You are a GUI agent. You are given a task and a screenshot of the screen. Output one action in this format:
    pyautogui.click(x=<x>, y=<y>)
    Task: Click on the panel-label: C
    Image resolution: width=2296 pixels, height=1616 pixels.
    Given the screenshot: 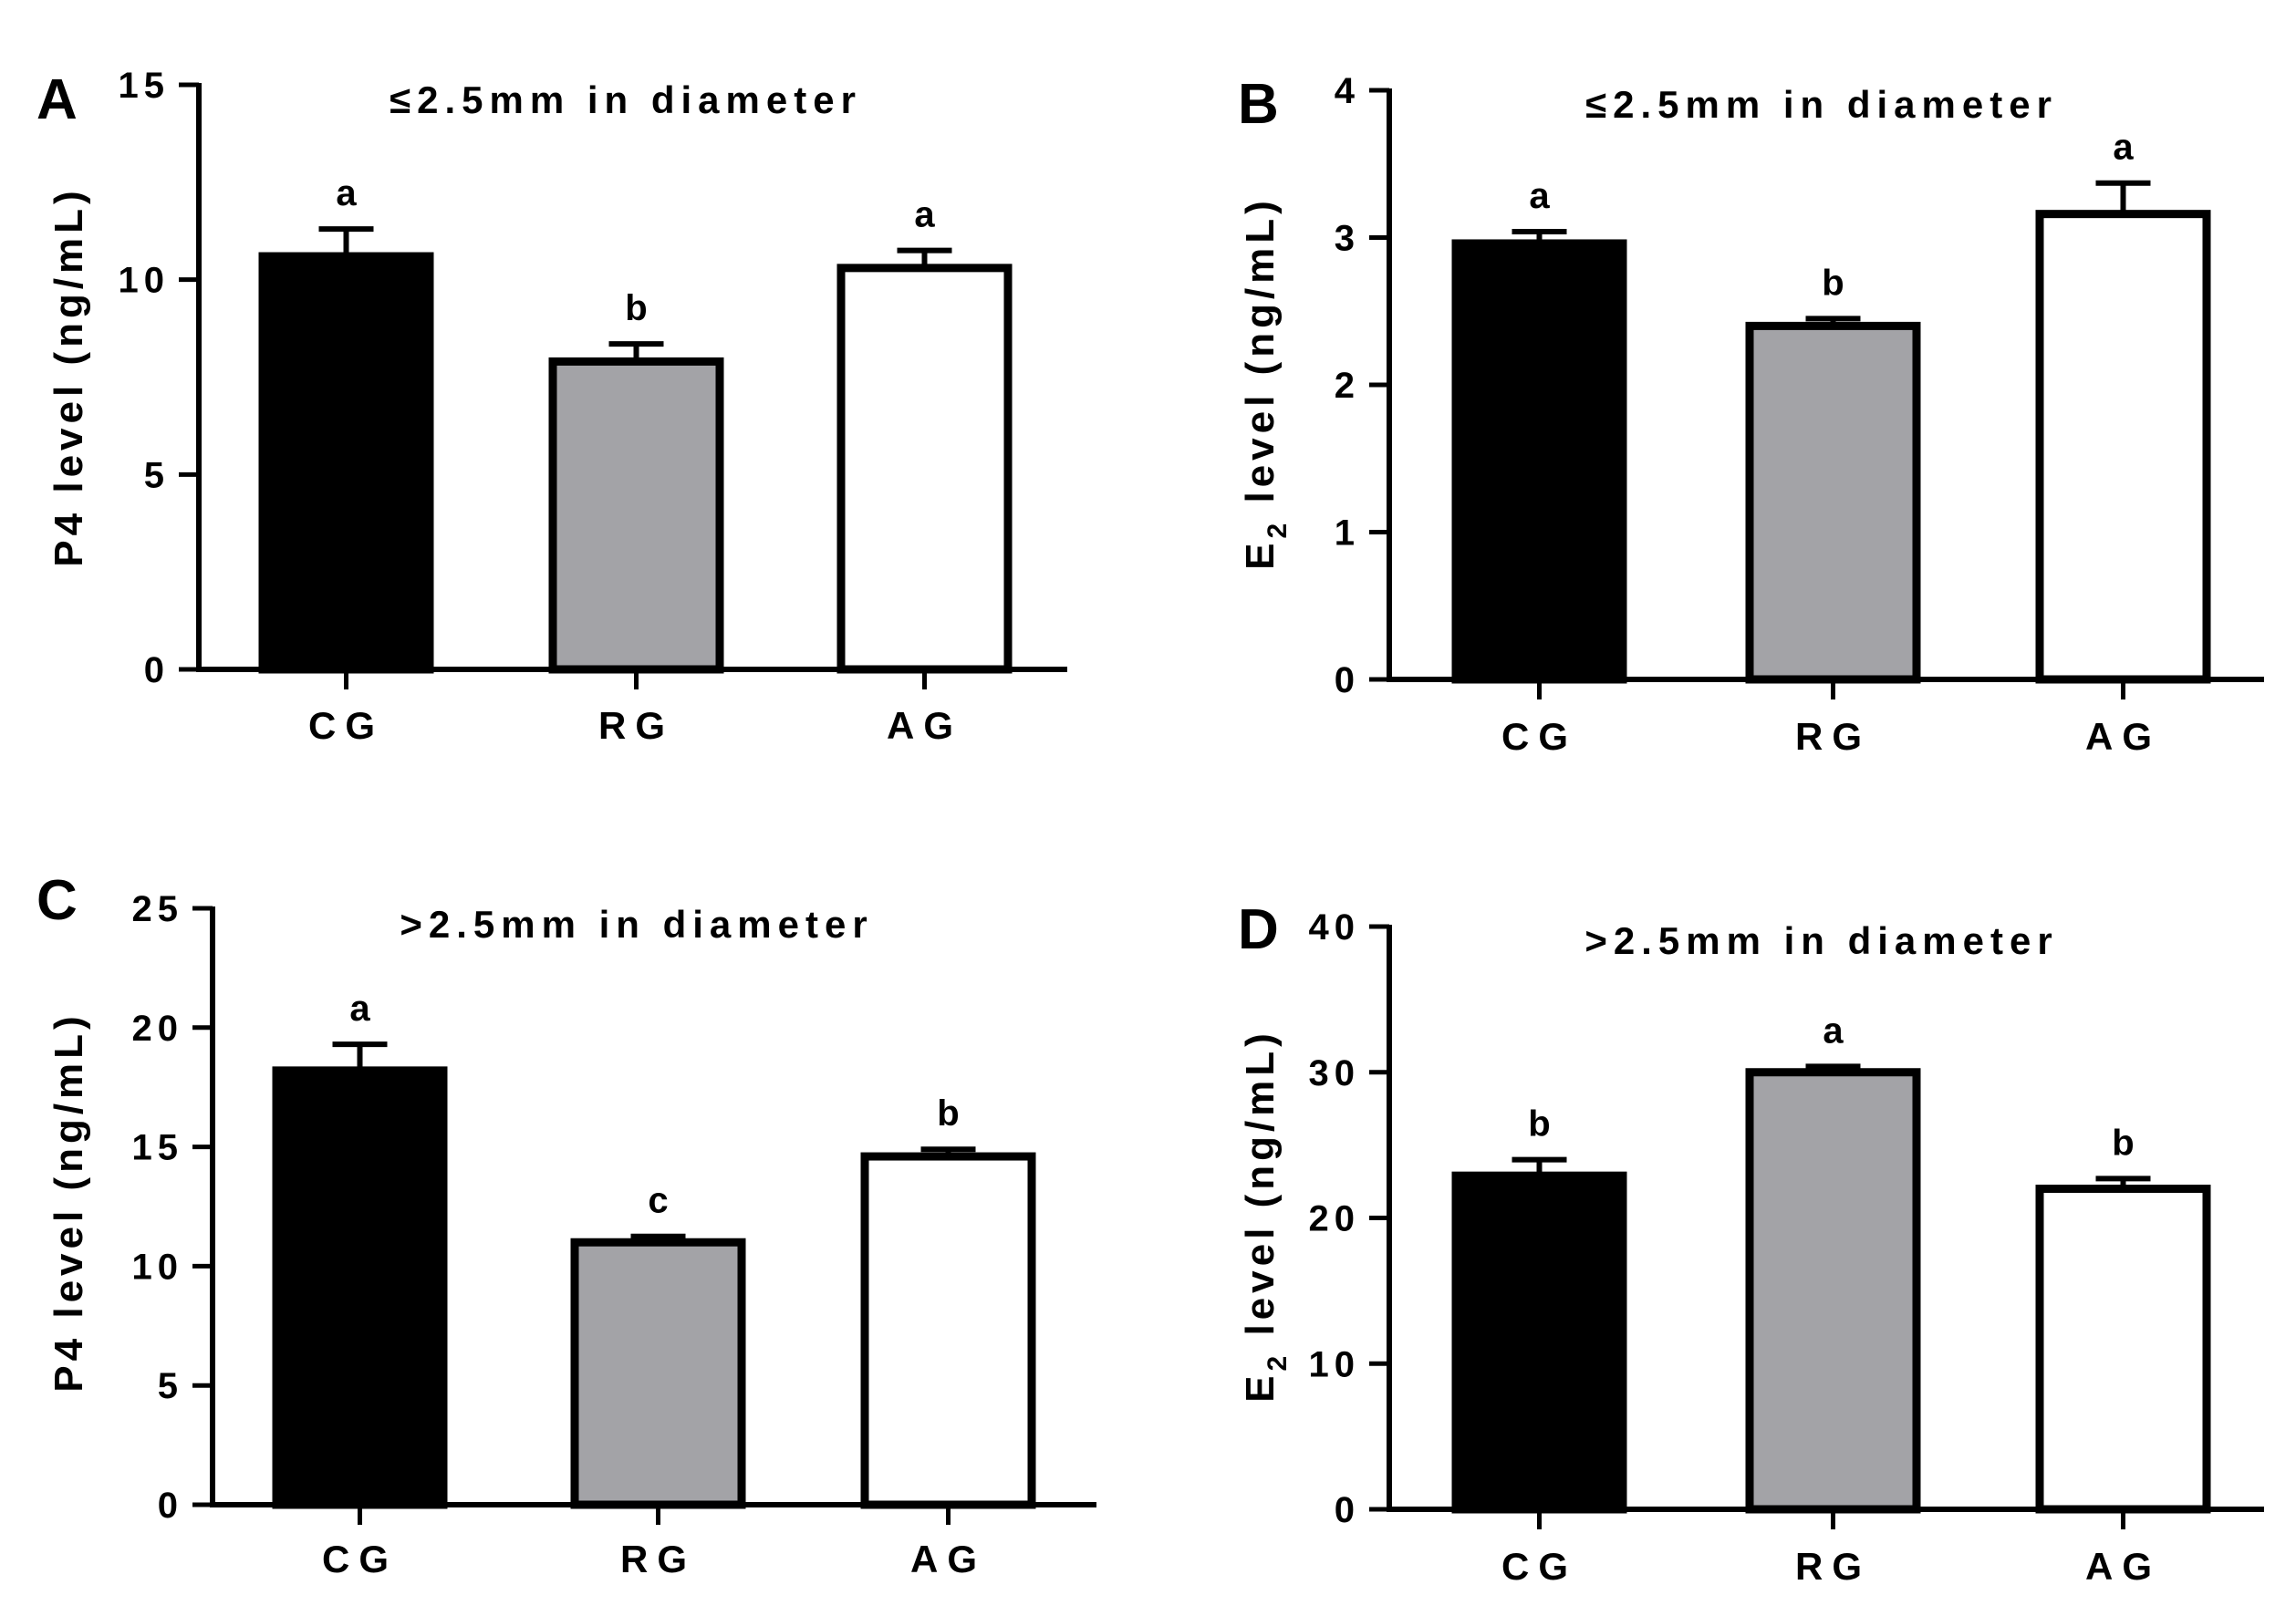 What is the action you would take?
    pyautogui.click(x=57, y=900)
    